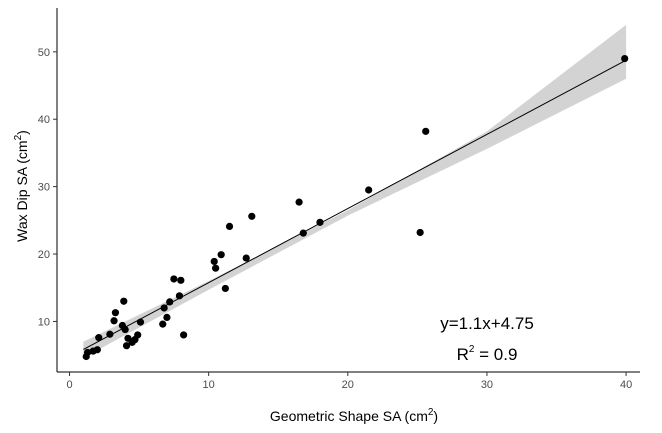  I want to click on x-tick-label: 0, so click(69, 385).